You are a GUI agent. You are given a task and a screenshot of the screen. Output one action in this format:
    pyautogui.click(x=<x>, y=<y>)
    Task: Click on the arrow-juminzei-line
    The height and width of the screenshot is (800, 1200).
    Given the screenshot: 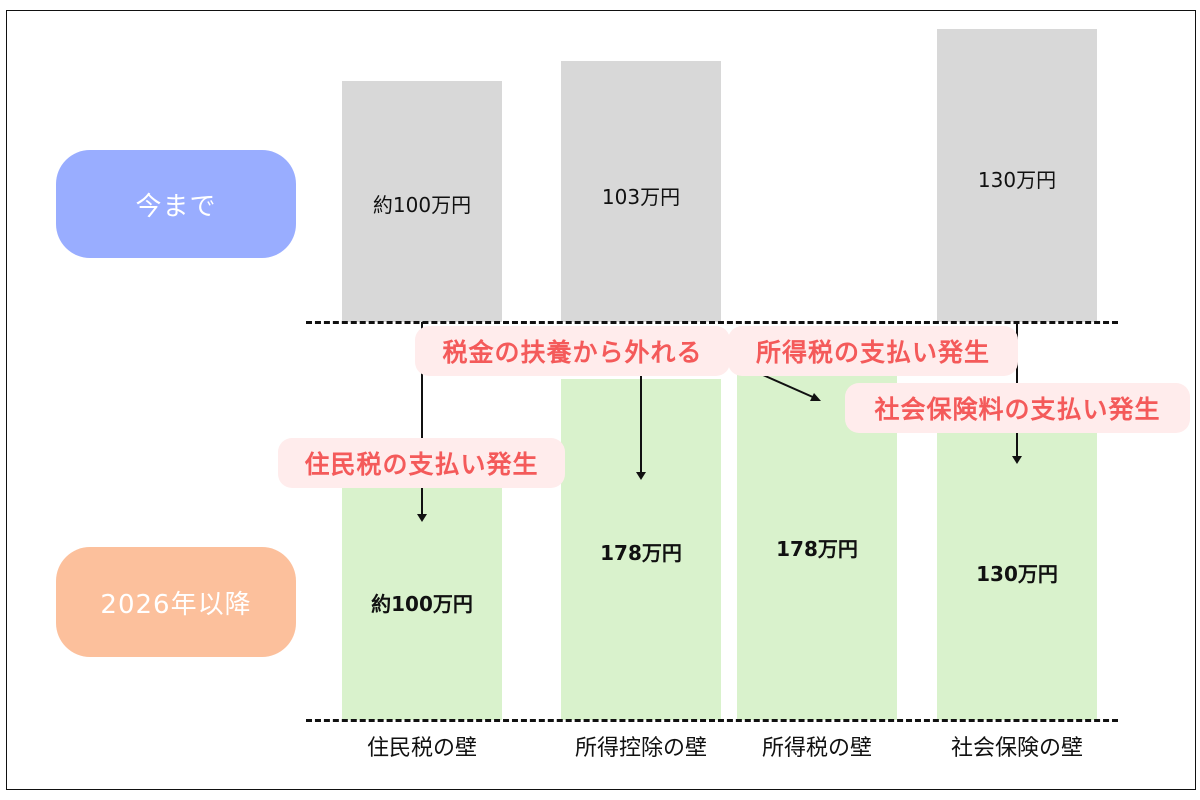 What is the action you would take?
    pyautogui.click(x=422, y=419)
    